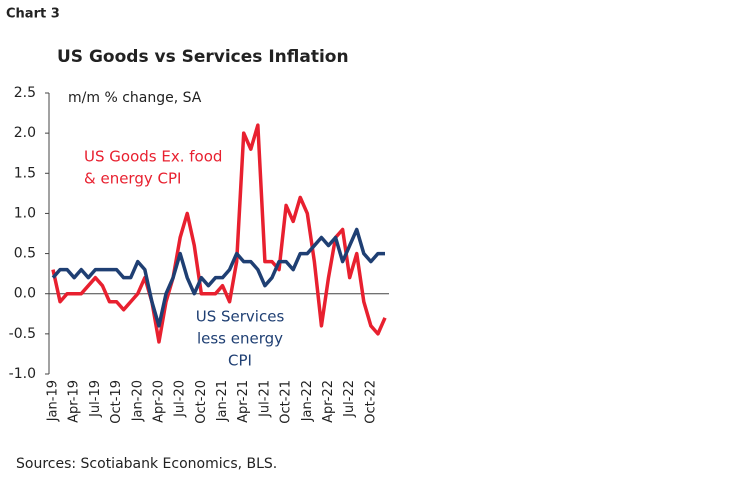 This screenshot has height=483, width=750. Describe the element at coordinates (25, 133) in the screenshot. I see `y-tick-label: 2.0` at that location.